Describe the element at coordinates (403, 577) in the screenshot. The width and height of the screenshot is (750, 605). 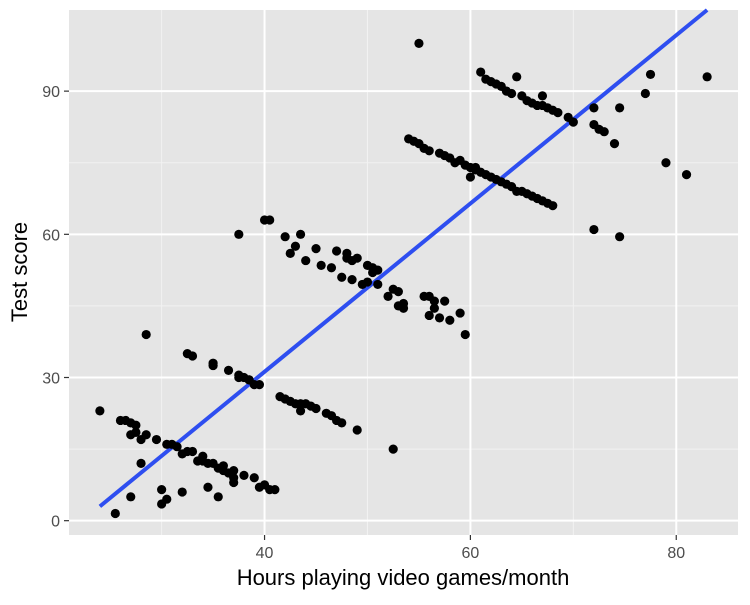
I see `x-axis-label: Hours playing video games/month` at that location.